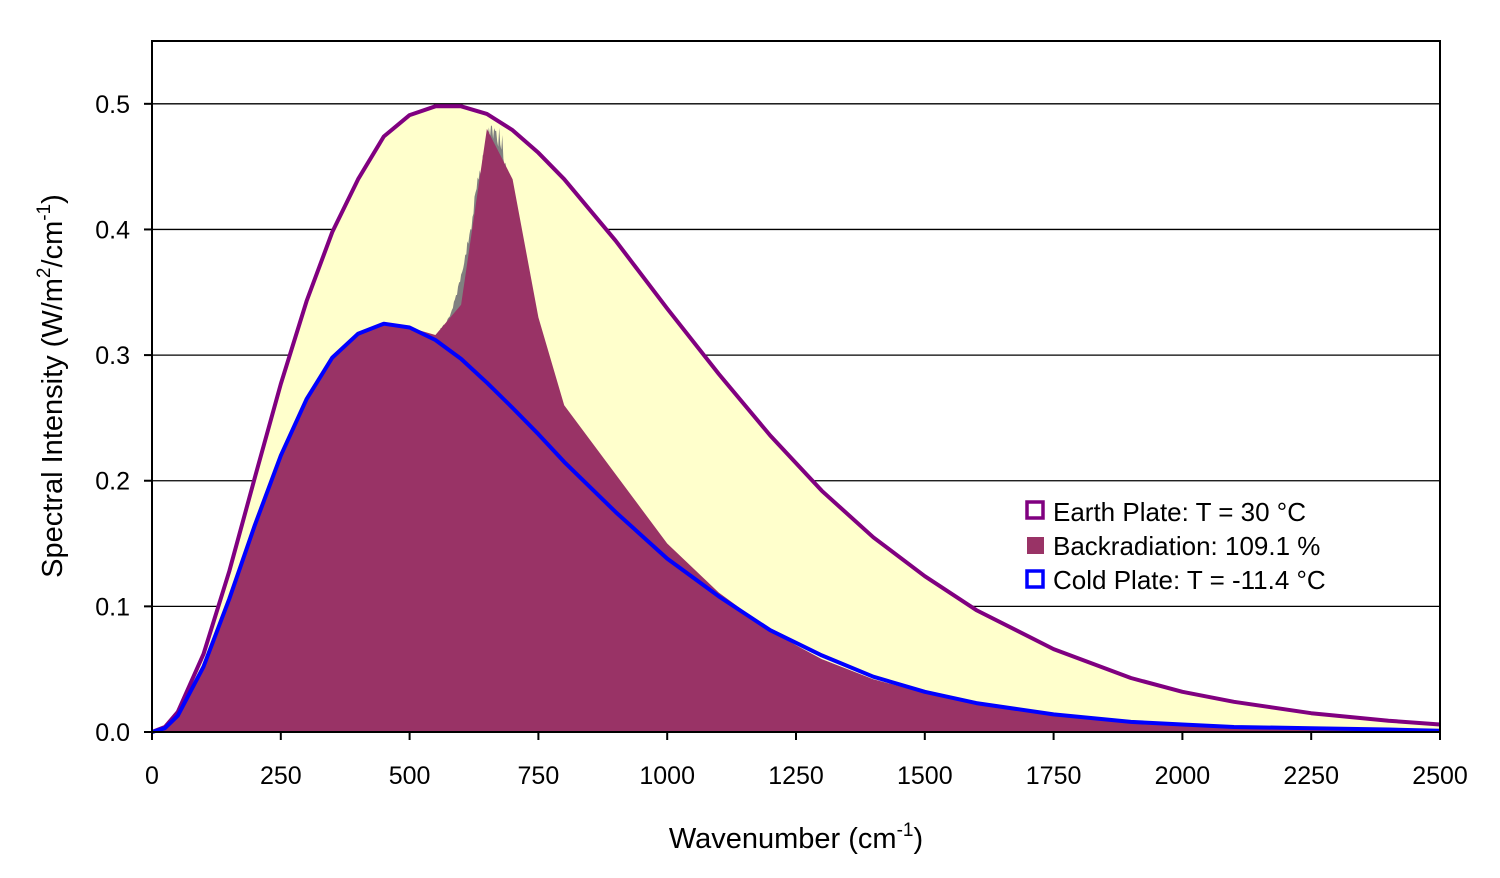  Describe the element at coordinates (53, 244) in the screenshot. I see `y-axis-title-unit: /cm` at that location.